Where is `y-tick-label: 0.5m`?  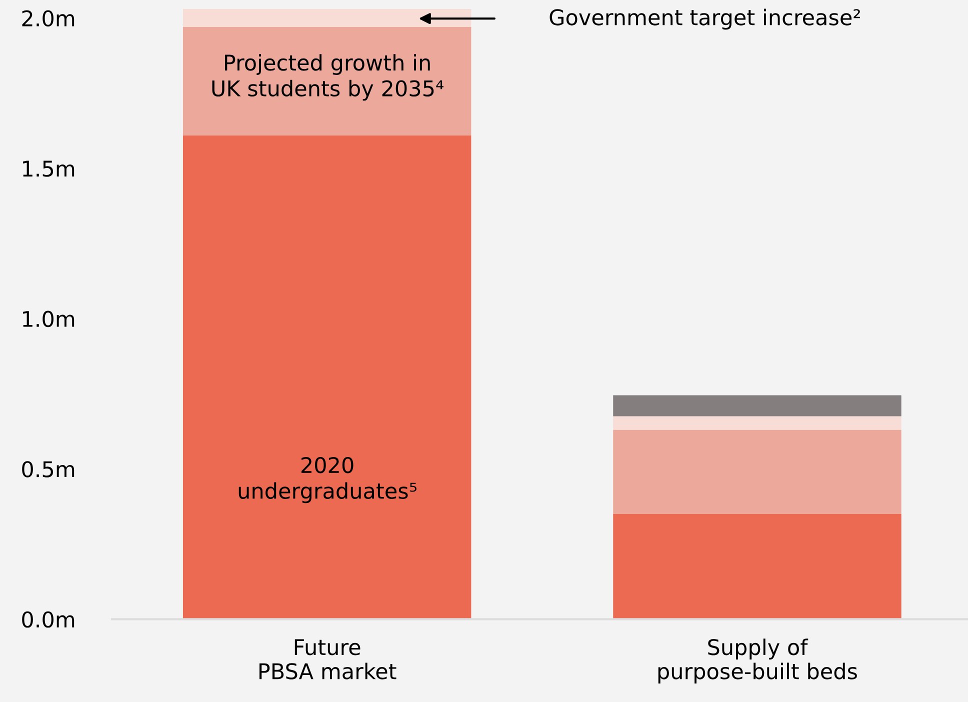
y-tick-label: 0.5m is located at coordinates (48, 469).